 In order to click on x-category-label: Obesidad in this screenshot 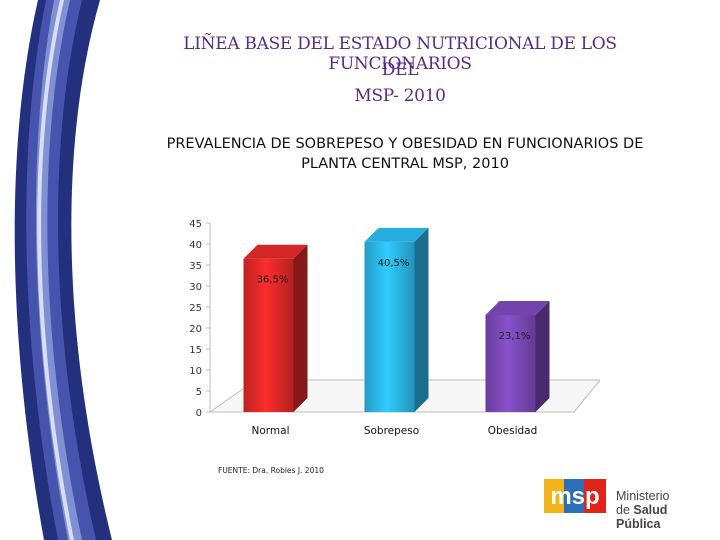, I will do `click(513, 431)`.